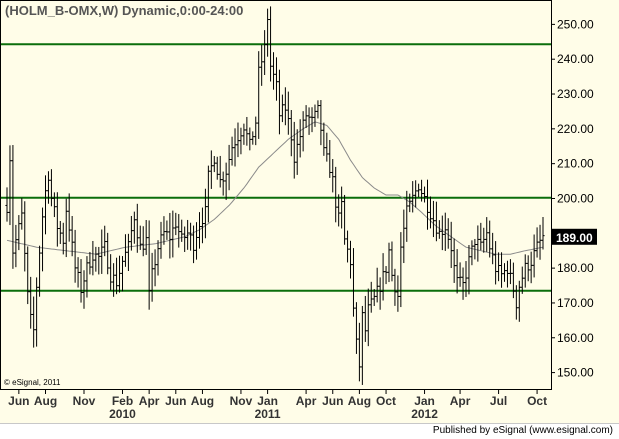  I want to click on copyright-label: © eSignal, 2011, so click(32, 382).